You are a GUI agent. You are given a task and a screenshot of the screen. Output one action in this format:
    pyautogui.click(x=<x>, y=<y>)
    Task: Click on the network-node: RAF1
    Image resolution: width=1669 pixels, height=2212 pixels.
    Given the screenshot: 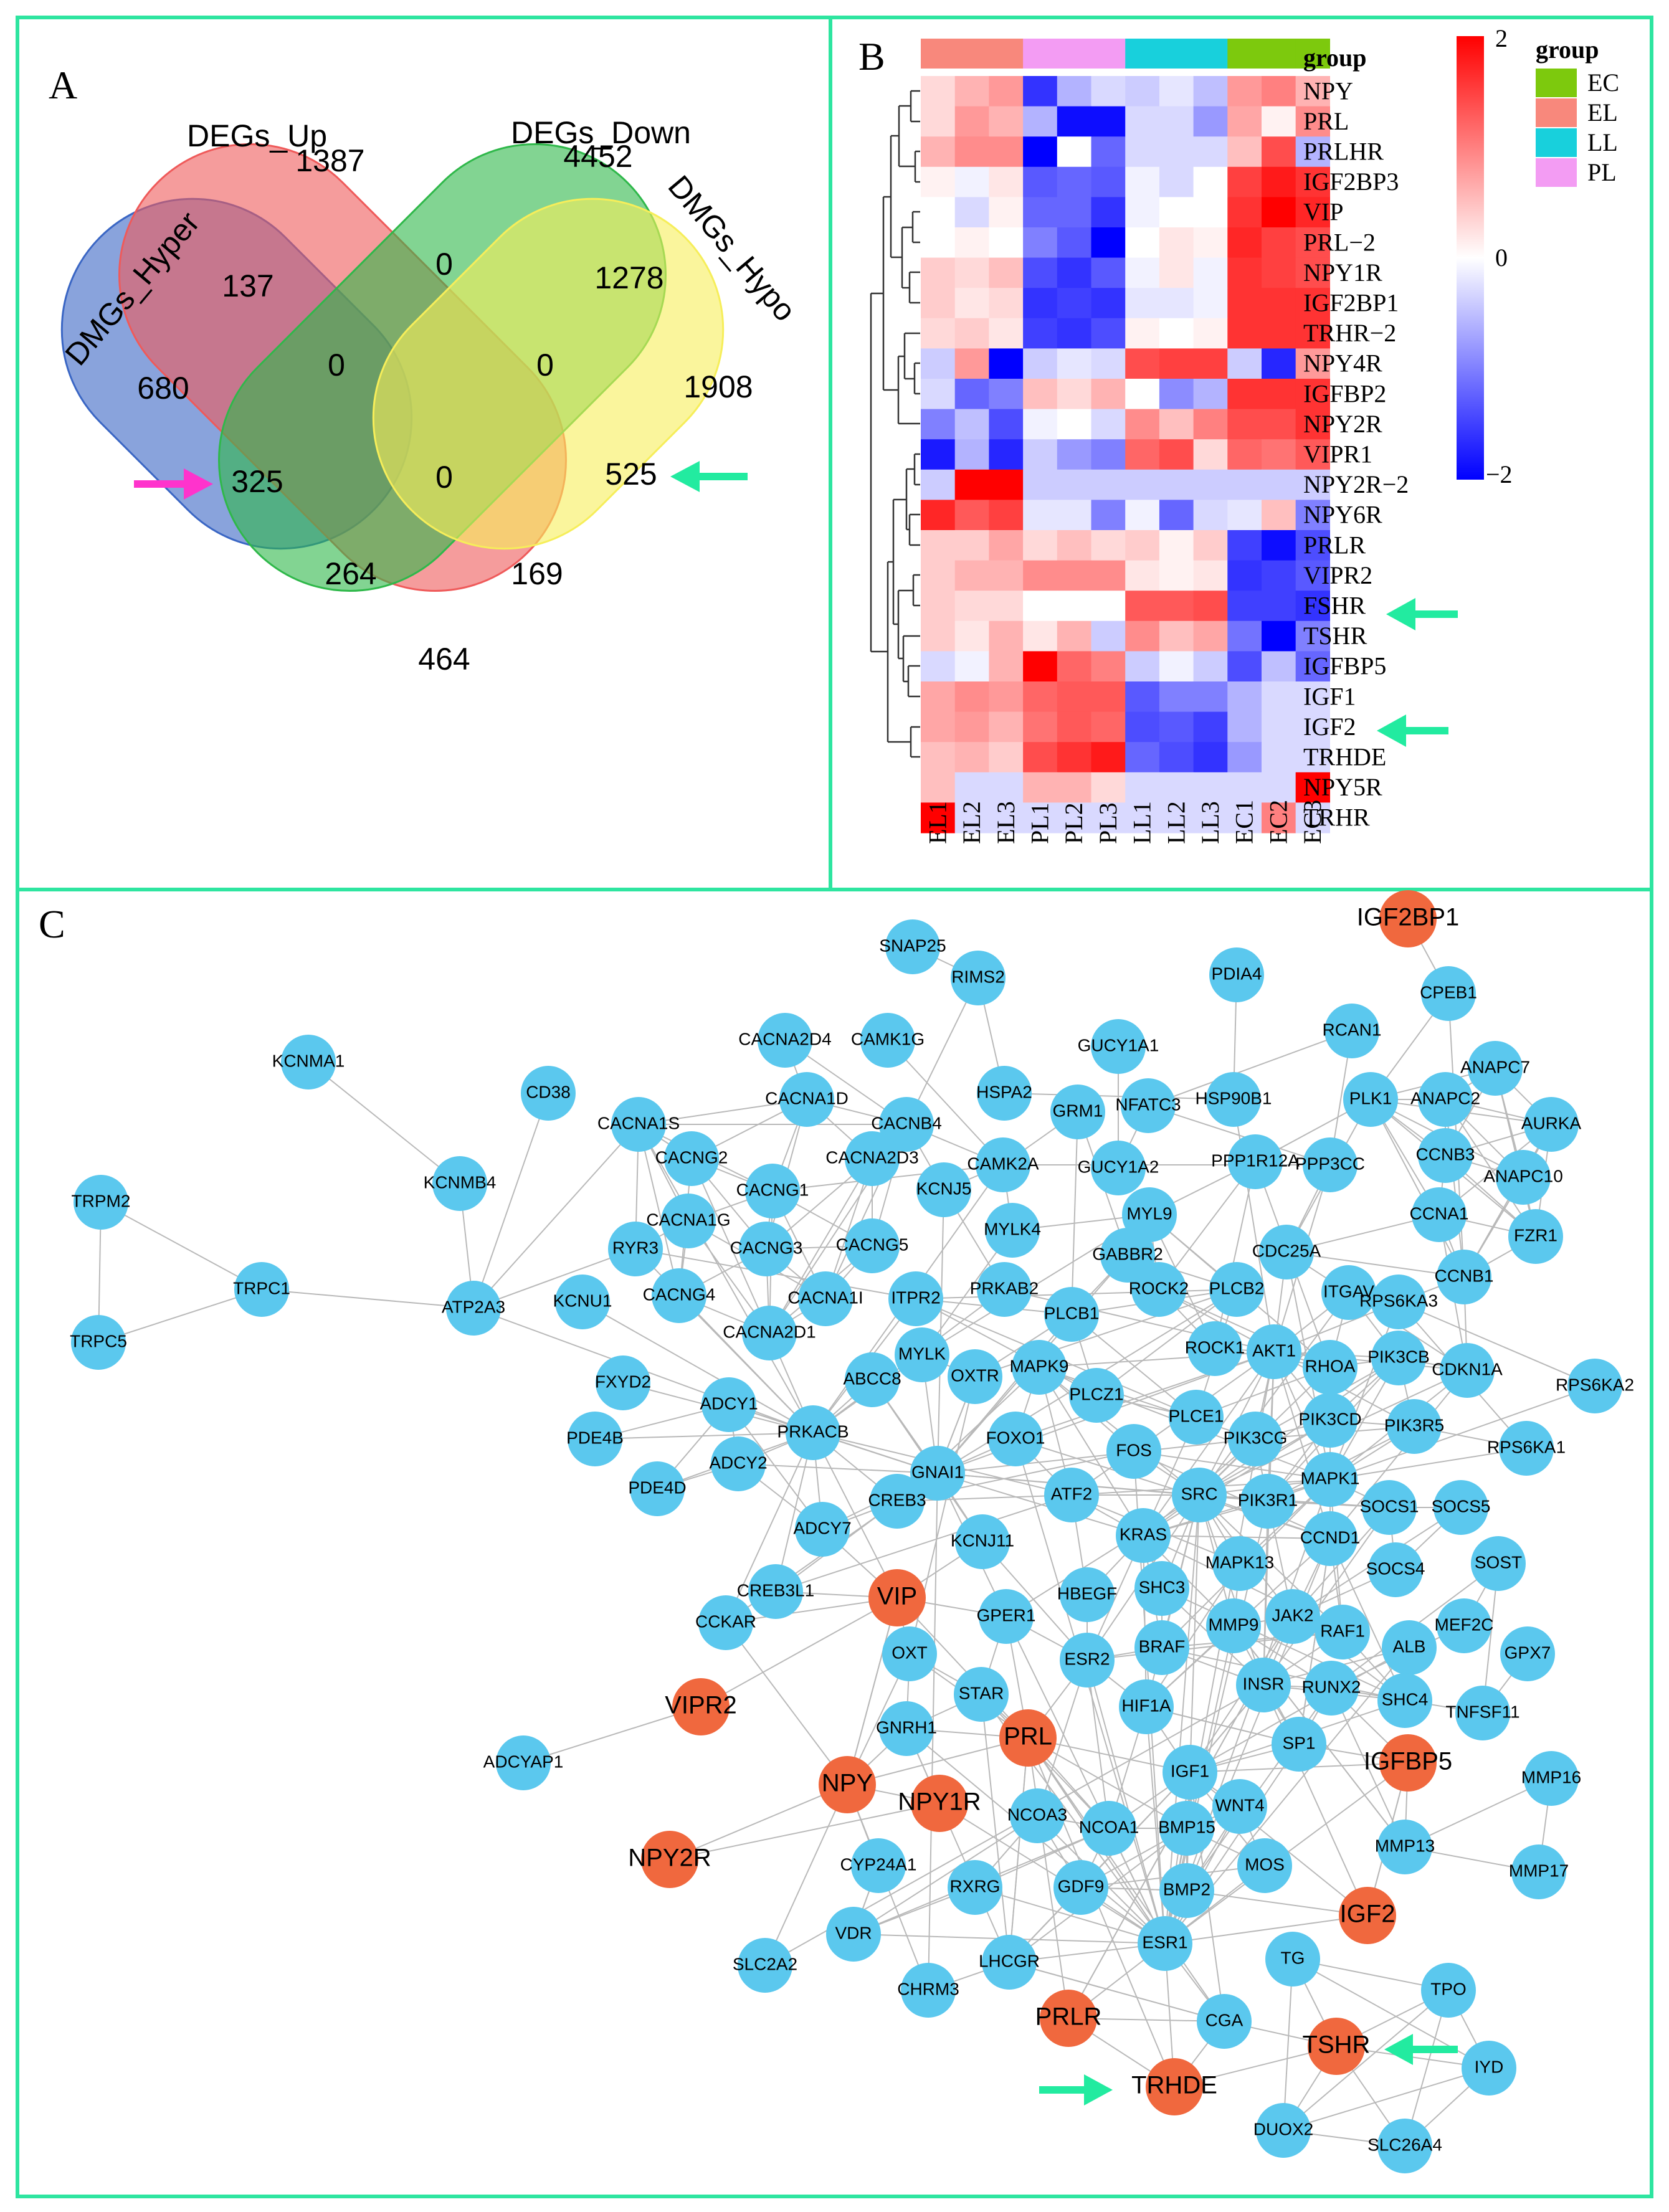 What is the action you would take?
    pyautogui.click(x=1342, y=1632)
    